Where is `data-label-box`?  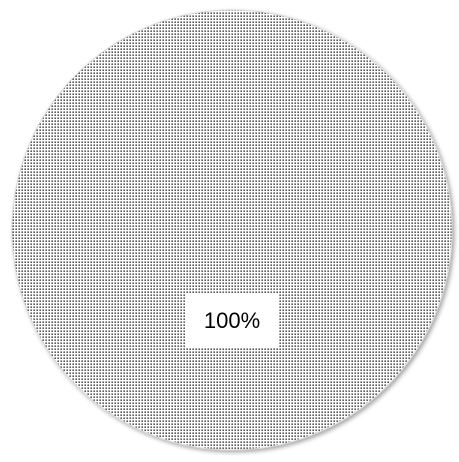 data-label-box is located at coordinates (232, 321).